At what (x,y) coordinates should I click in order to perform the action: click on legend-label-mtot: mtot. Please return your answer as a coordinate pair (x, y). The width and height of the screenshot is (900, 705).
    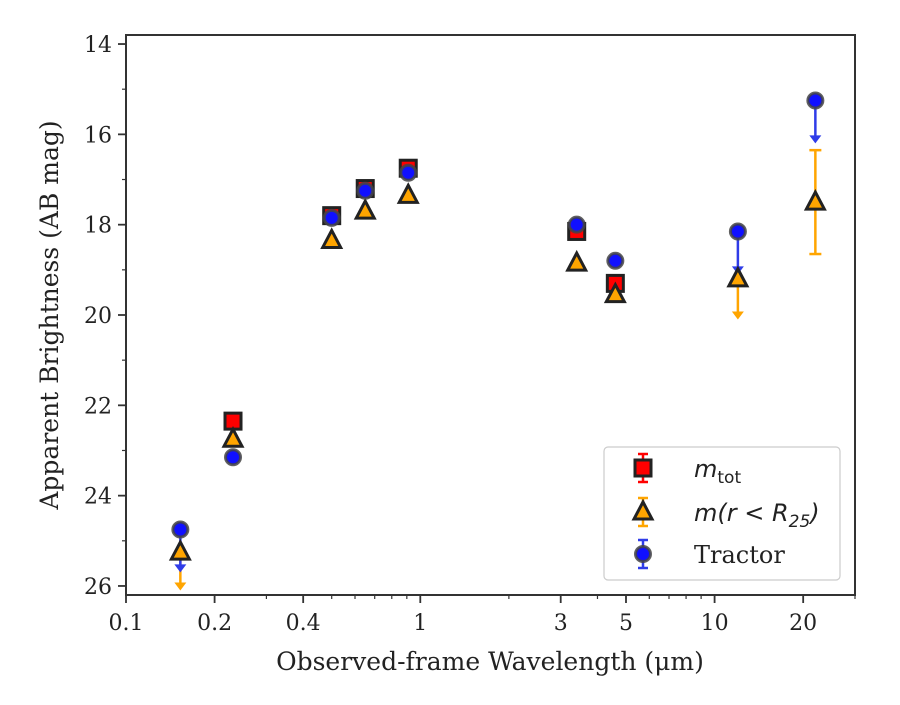
    Looking at the image, I should click on (717, 471).